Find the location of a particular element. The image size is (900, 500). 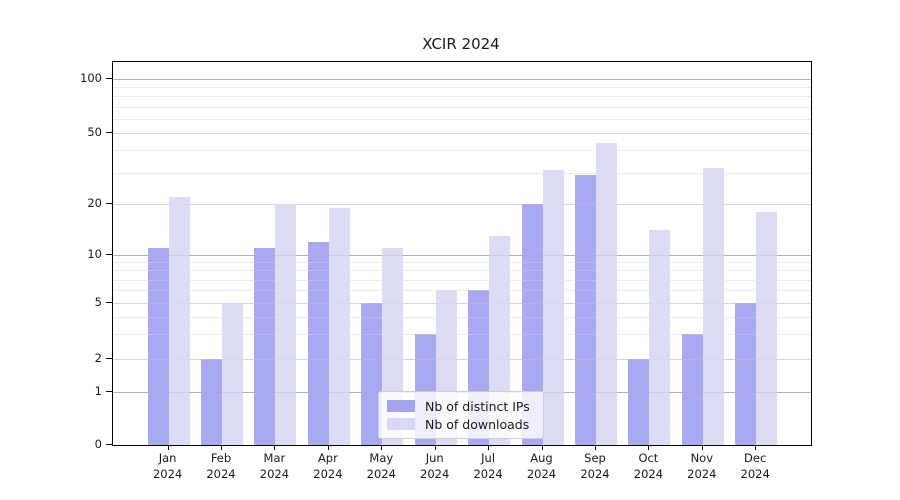

ytick-label-50: 50 is located at coordinates (94, 132).